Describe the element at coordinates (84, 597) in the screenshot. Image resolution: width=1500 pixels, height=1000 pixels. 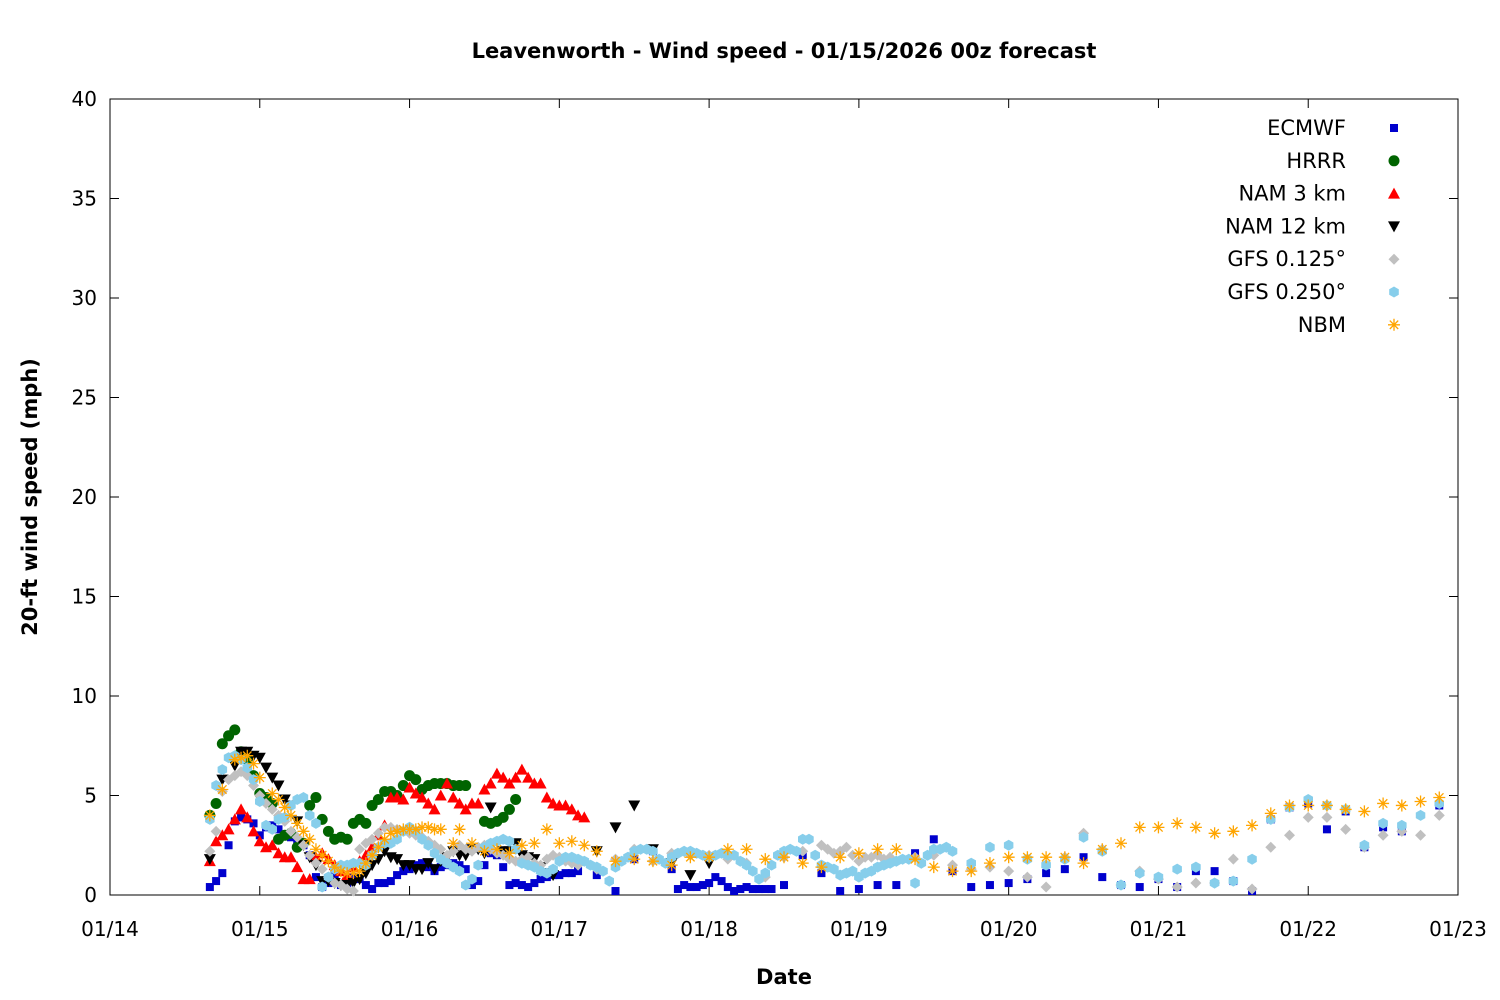
I see `y-tick-label: 15` at that location.